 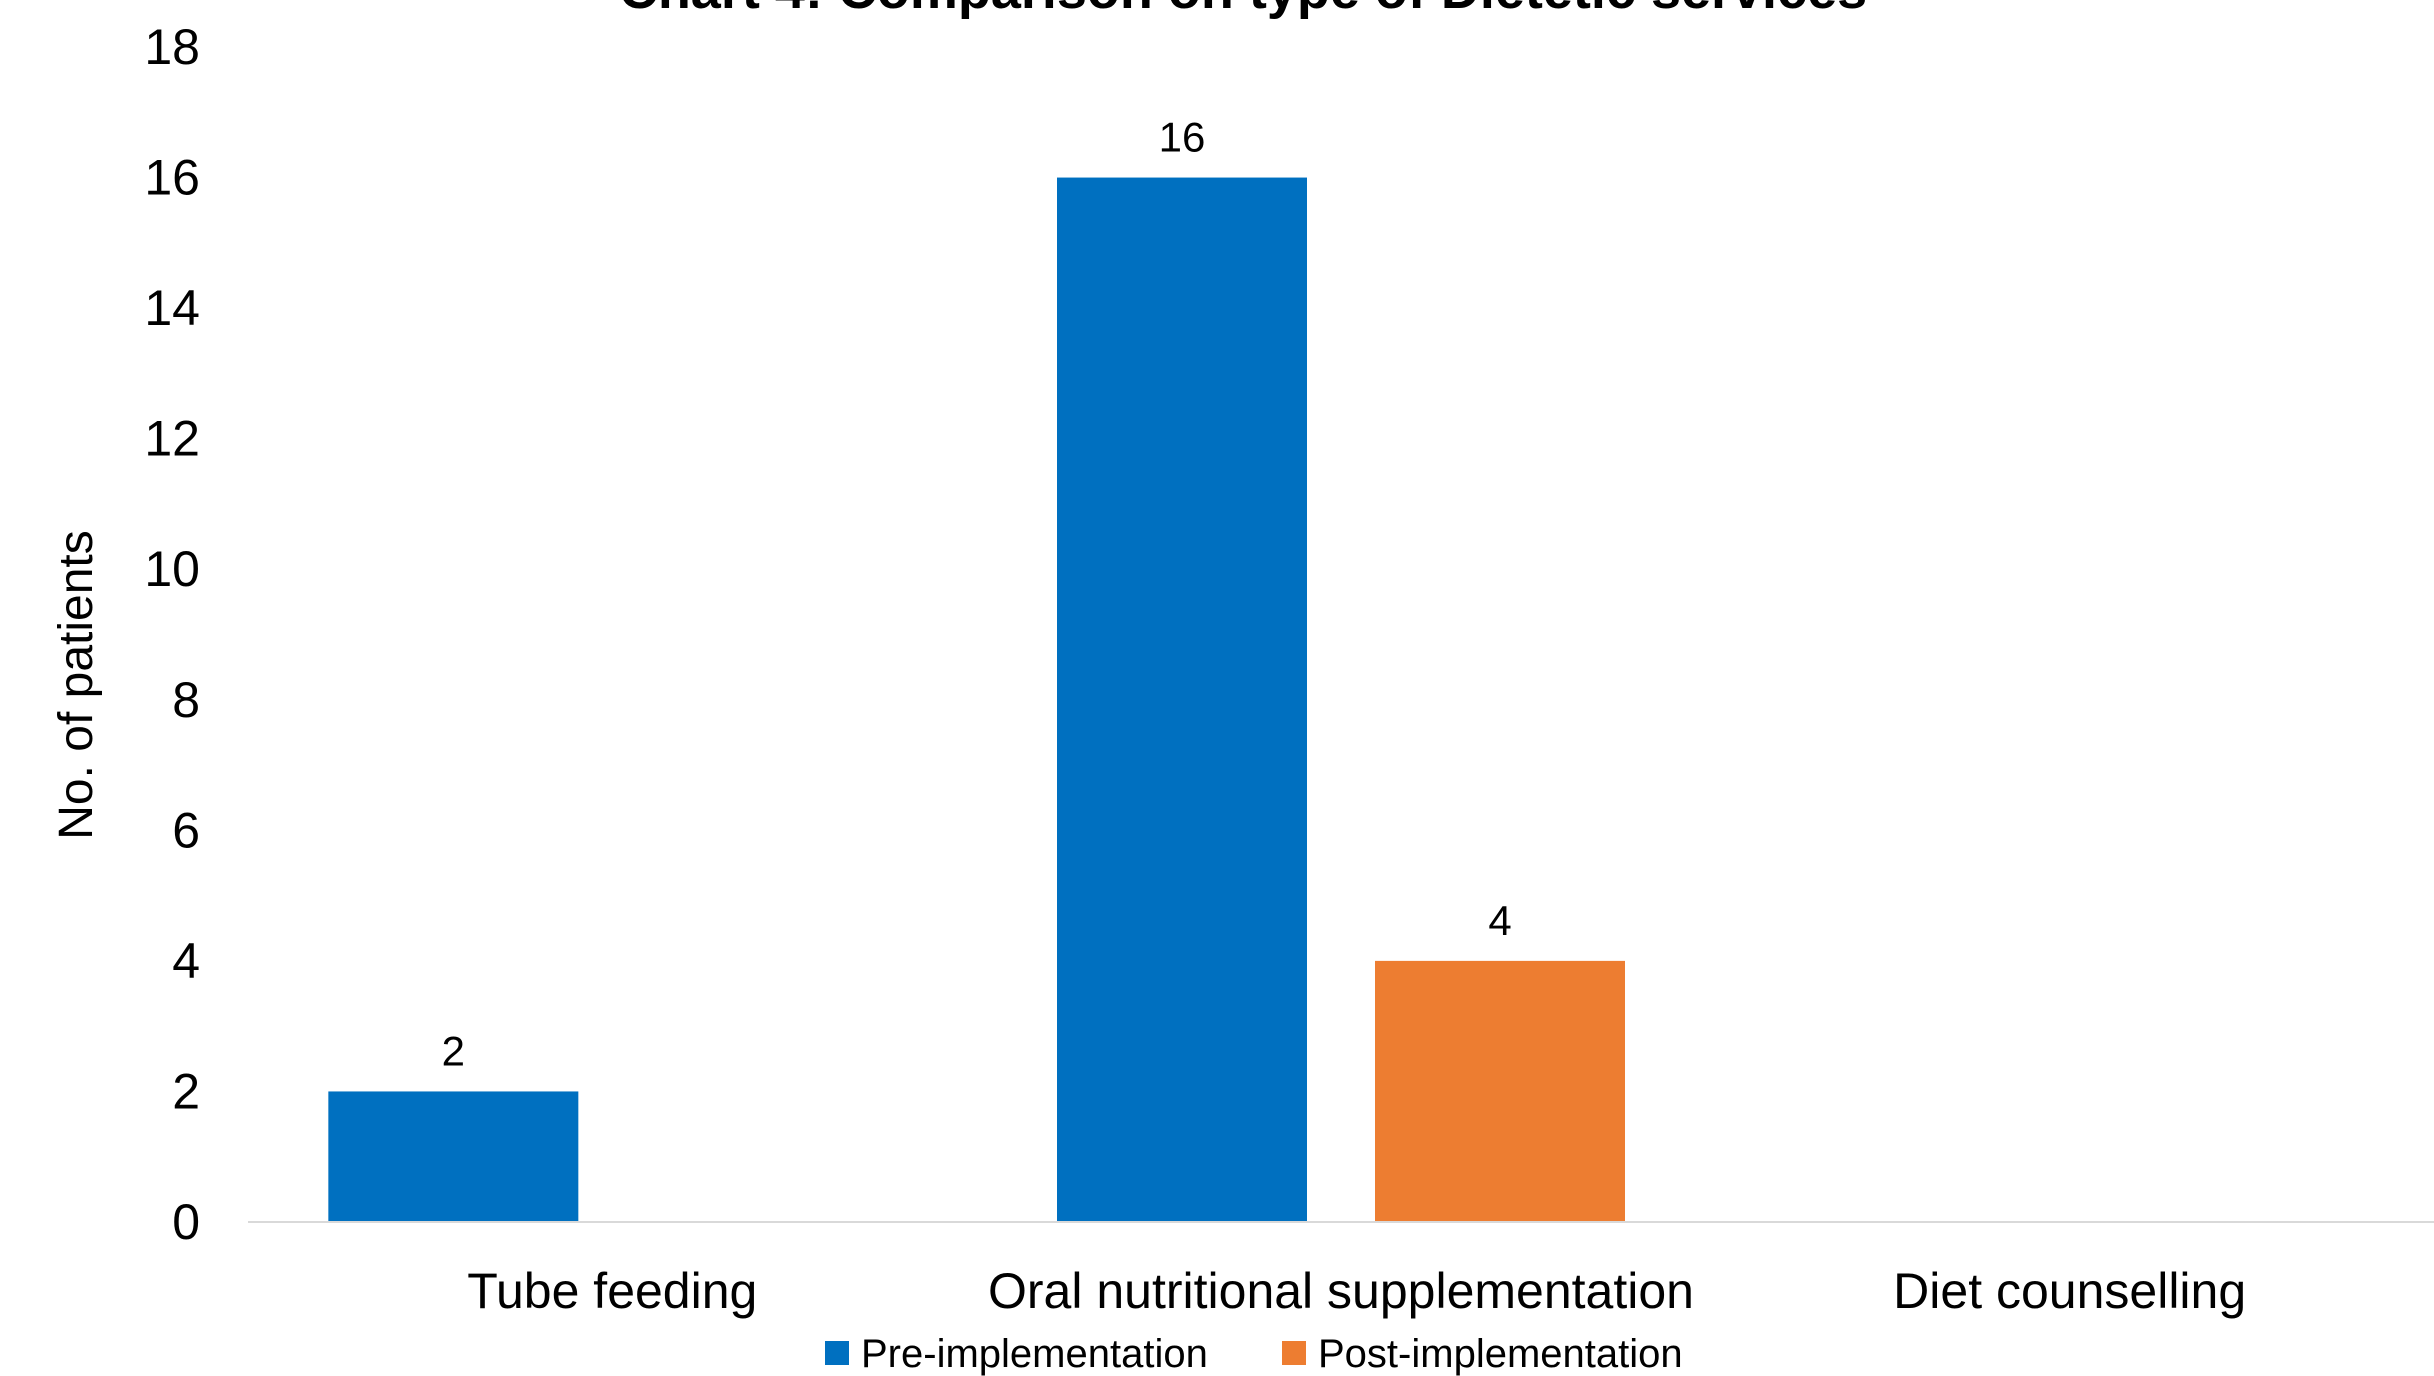 What do you see at coordinates (76, 685) in the screenshot?
I see `y-axis-title: No. of patients` at bounding box center [76, 685].